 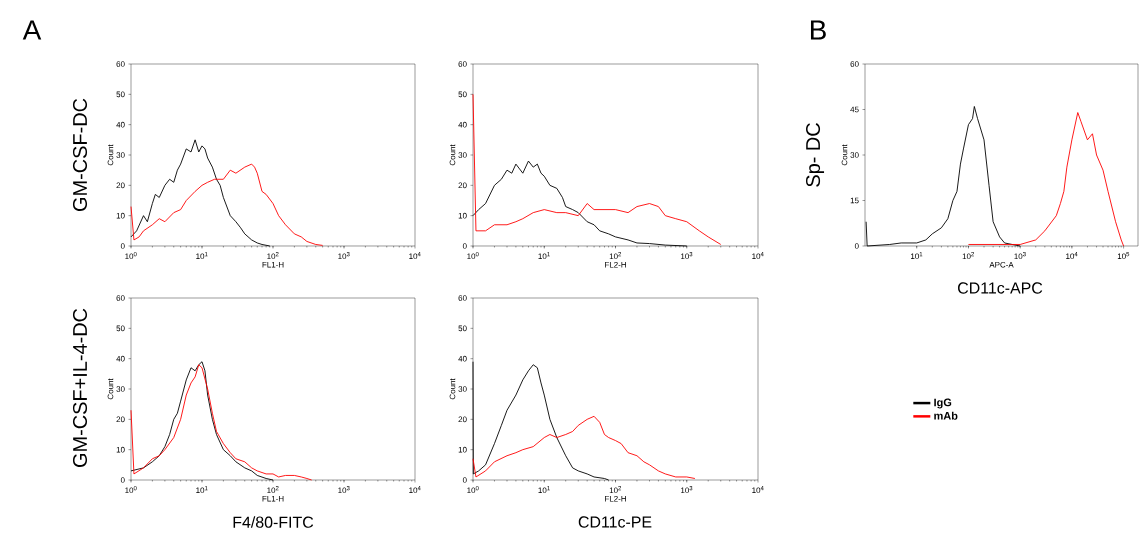 I want to click on text: F4/80-FITC, so click(x=273, y=522).